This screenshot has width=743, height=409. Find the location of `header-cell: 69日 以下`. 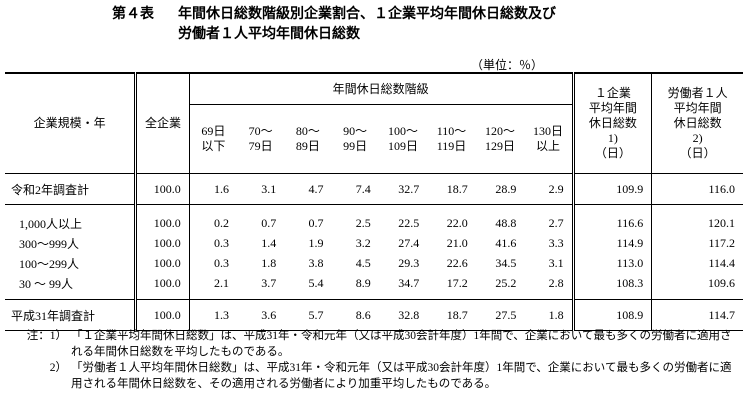

header-cell: 69日 以下 is located at coordinates (213, 139).